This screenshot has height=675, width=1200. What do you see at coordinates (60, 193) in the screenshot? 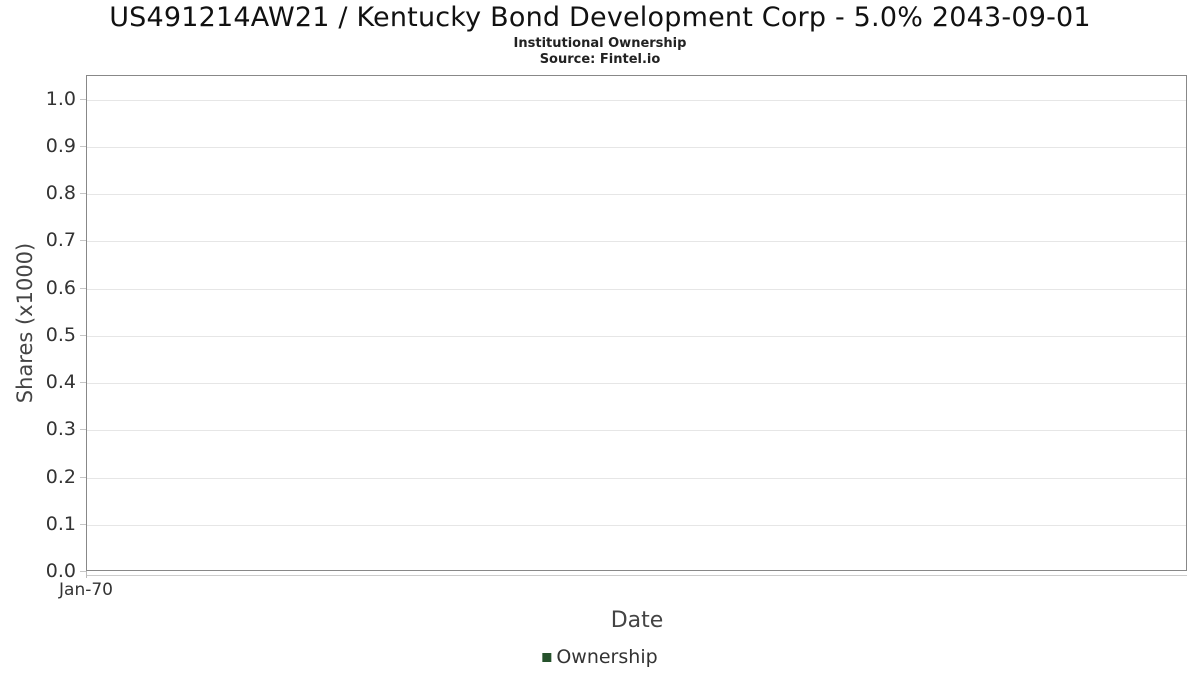
I see `y-tick-label: 0.8` at bounding box center [60, 193].